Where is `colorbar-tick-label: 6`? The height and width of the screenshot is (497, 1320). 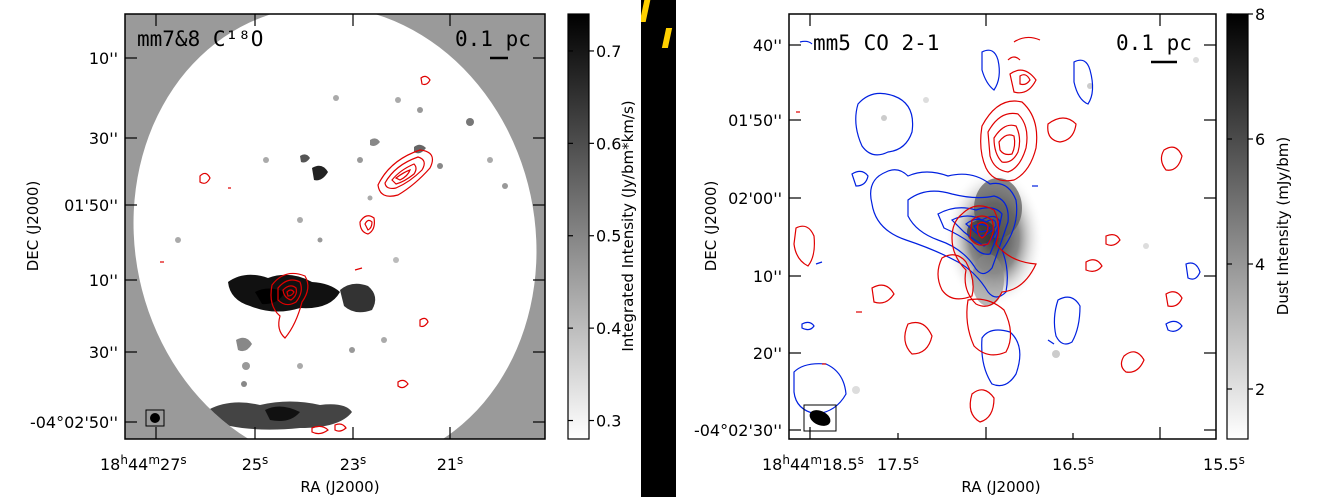
colorbar-tick-label: 6 is located at coordinates (1260, 139).